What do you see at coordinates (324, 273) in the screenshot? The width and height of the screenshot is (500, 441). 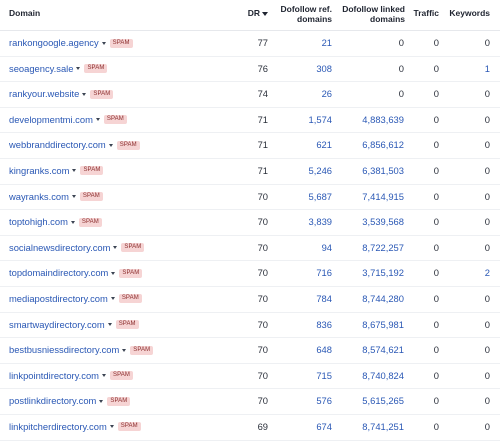 I see `dofollow-ref-domains-link: 716` at bounding box center [324, 273].